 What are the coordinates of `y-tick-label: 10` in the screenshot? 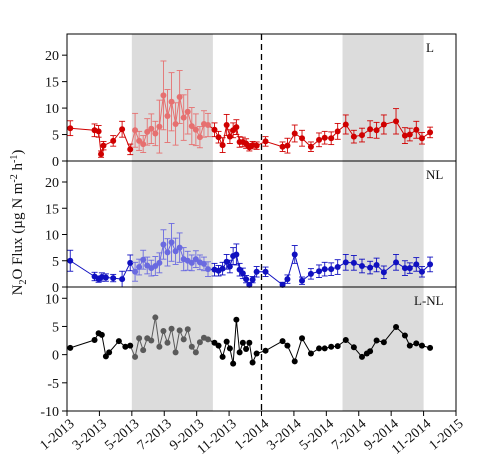 It's located at (52, 299).